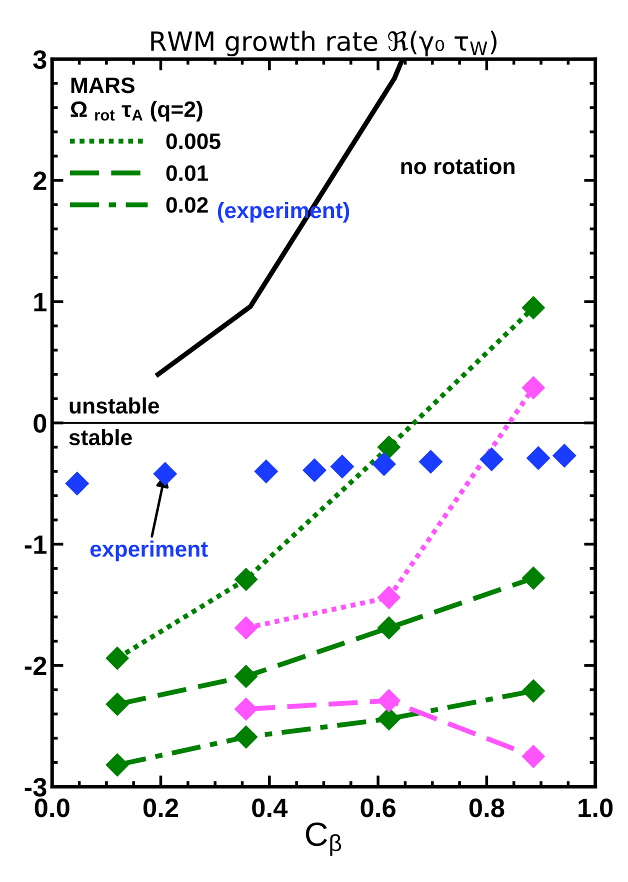 The height and width of the screenshot is (882, 628). I want to click on y-tick-label: 0, so click(40, 423).